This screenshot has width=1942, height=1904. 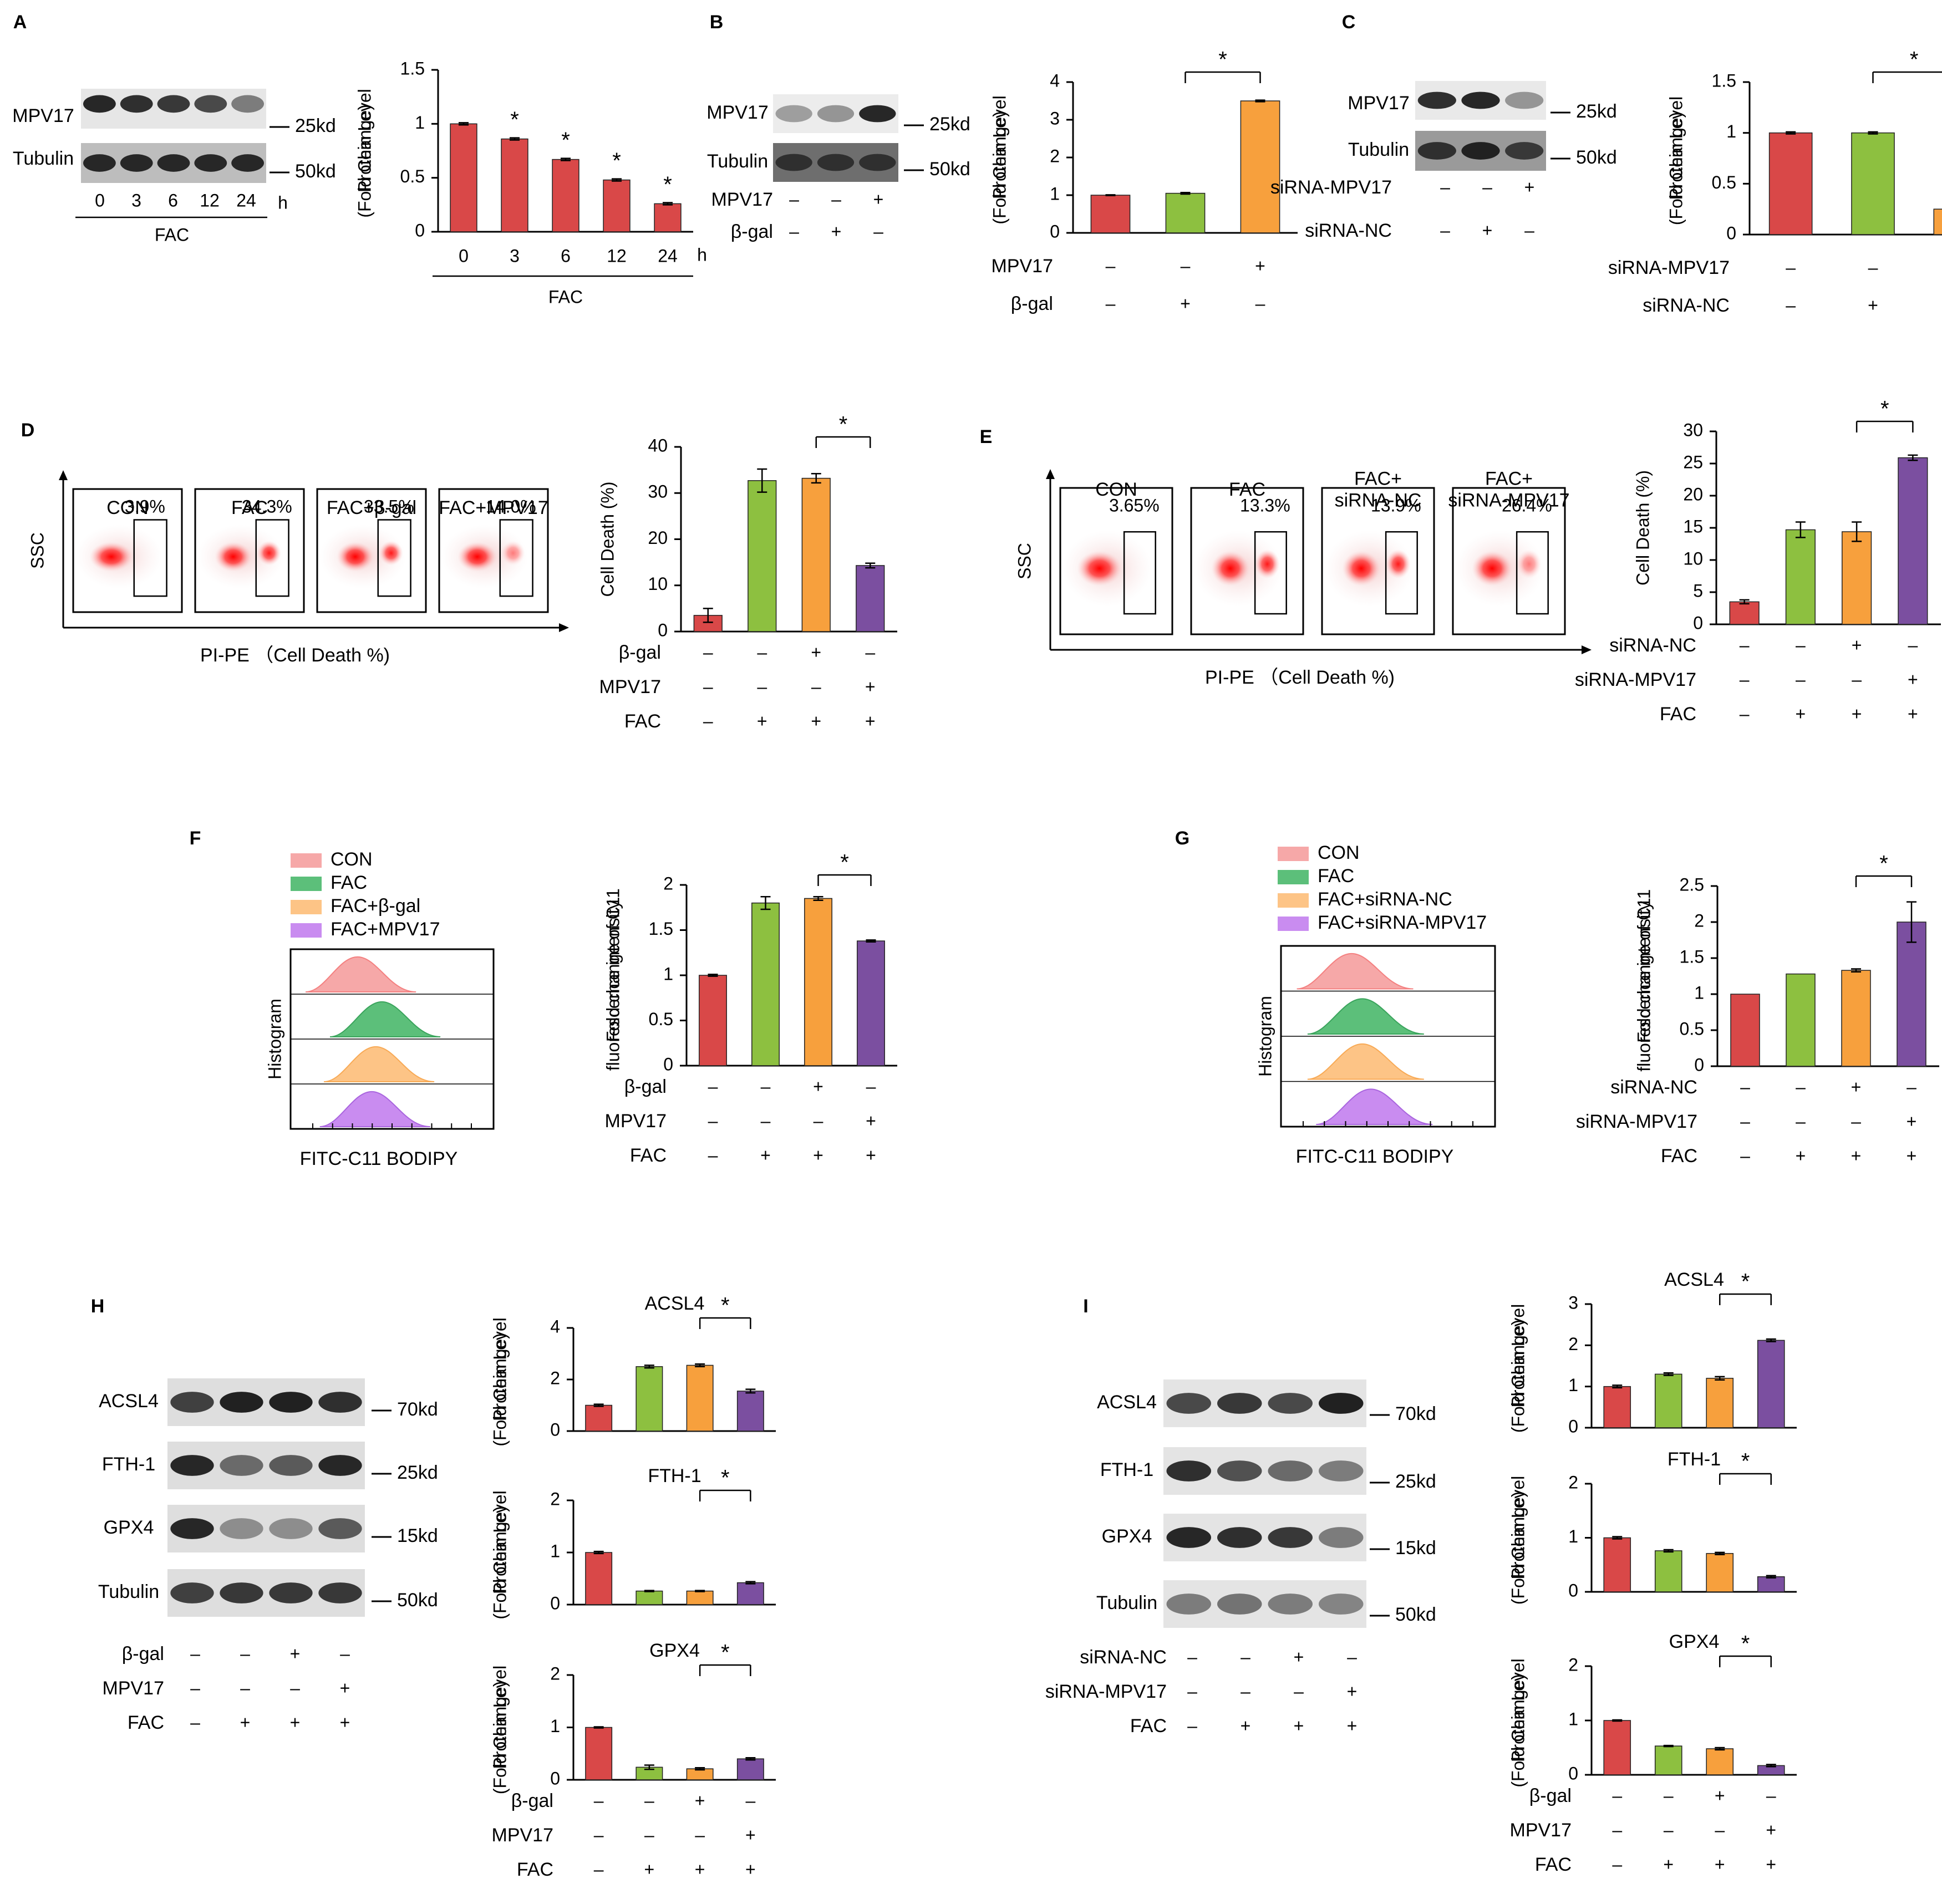 I want to click on gate-percent: 34.3%, so click(x=267, y=506).